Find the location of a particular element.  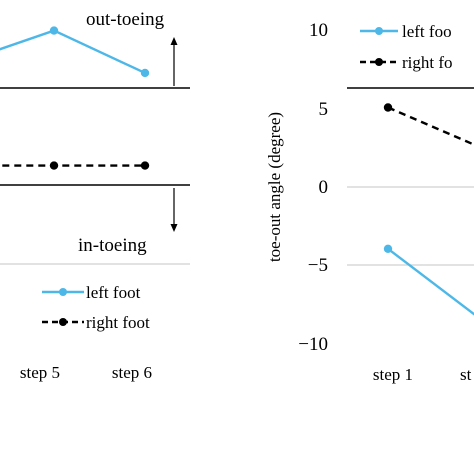

x-tick-label-step-1: step 1 is located at coordinates (393, 374).